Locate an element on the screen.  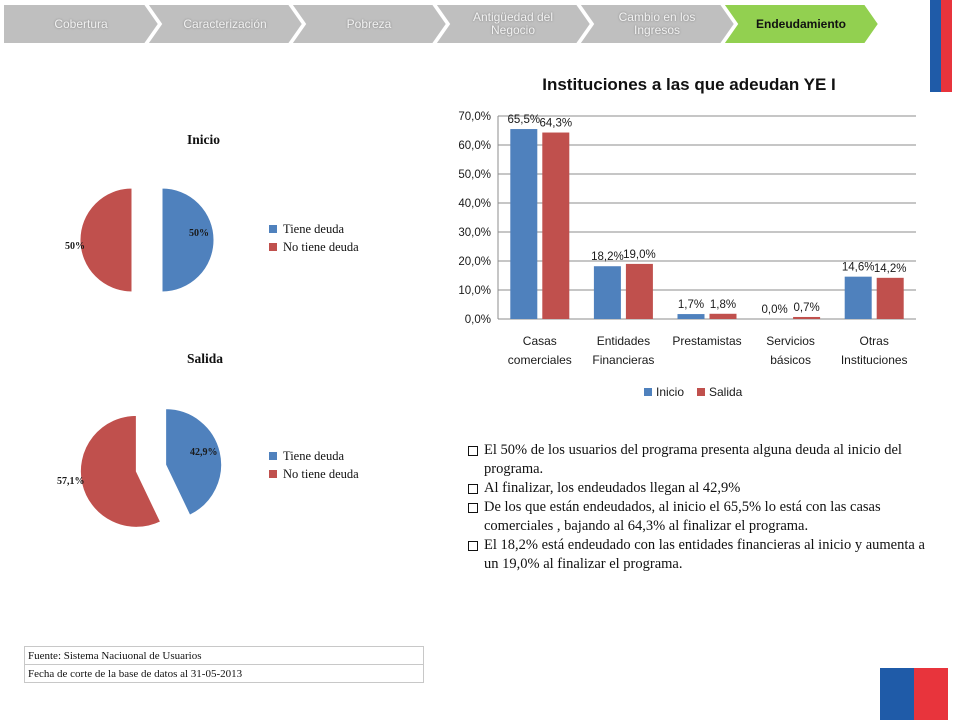
bar-data-label: 1,7% is located at coordinates (691, 305).